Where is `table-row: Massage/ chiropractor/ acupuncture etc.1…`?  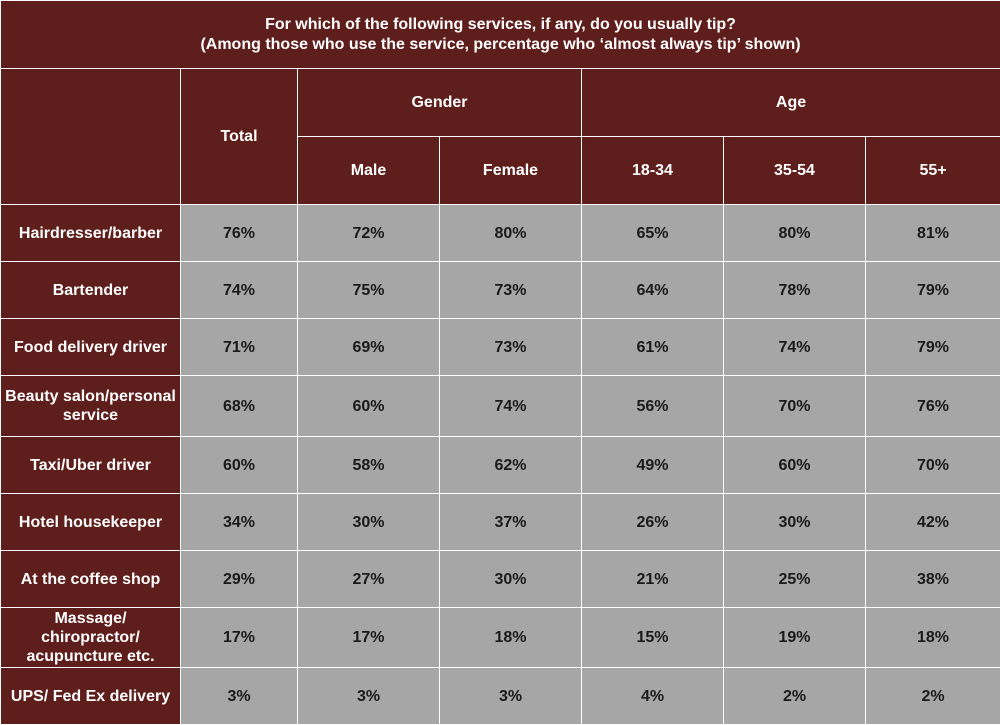
table-row: Massage/ chiropractor/ acupuncture etc.1… is located at coordinates (500, 638).